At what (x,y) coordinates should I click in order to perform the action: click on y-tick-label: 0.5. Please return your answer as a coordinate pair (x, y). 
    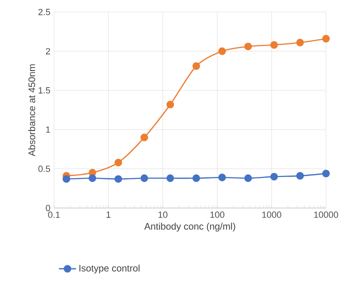
    Looking at the image, I should click on (44, 169).